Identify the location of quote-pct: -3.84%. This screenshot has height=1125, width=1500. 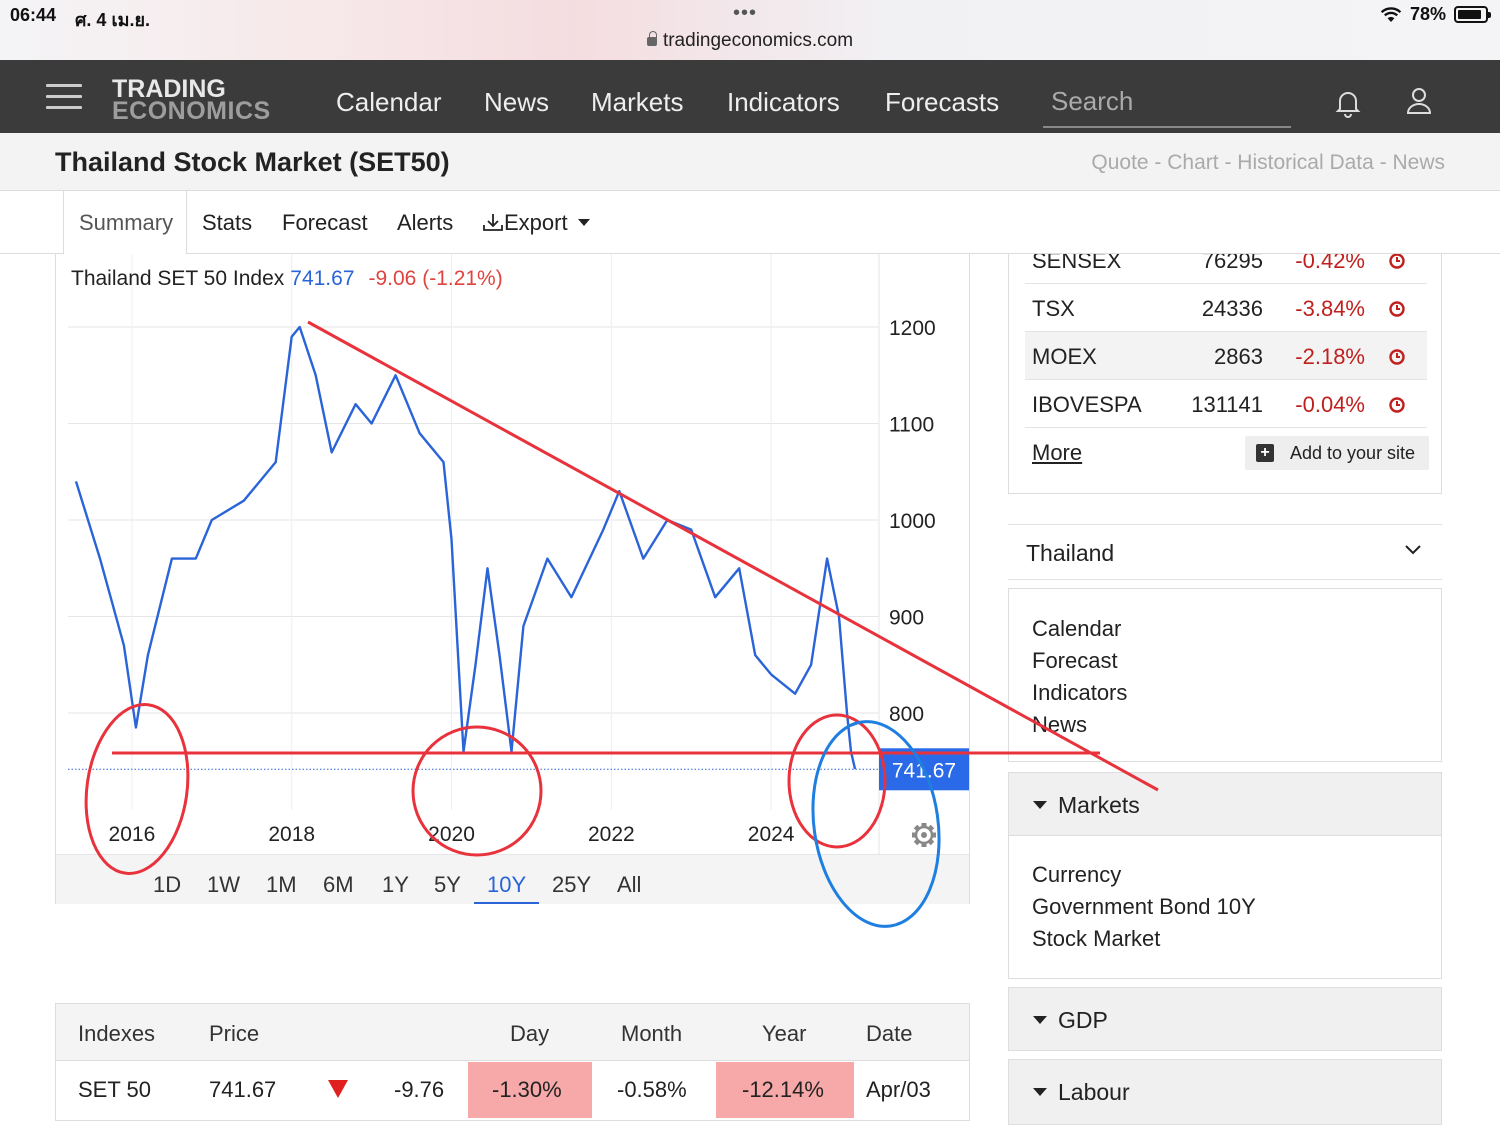
(1330, 308).